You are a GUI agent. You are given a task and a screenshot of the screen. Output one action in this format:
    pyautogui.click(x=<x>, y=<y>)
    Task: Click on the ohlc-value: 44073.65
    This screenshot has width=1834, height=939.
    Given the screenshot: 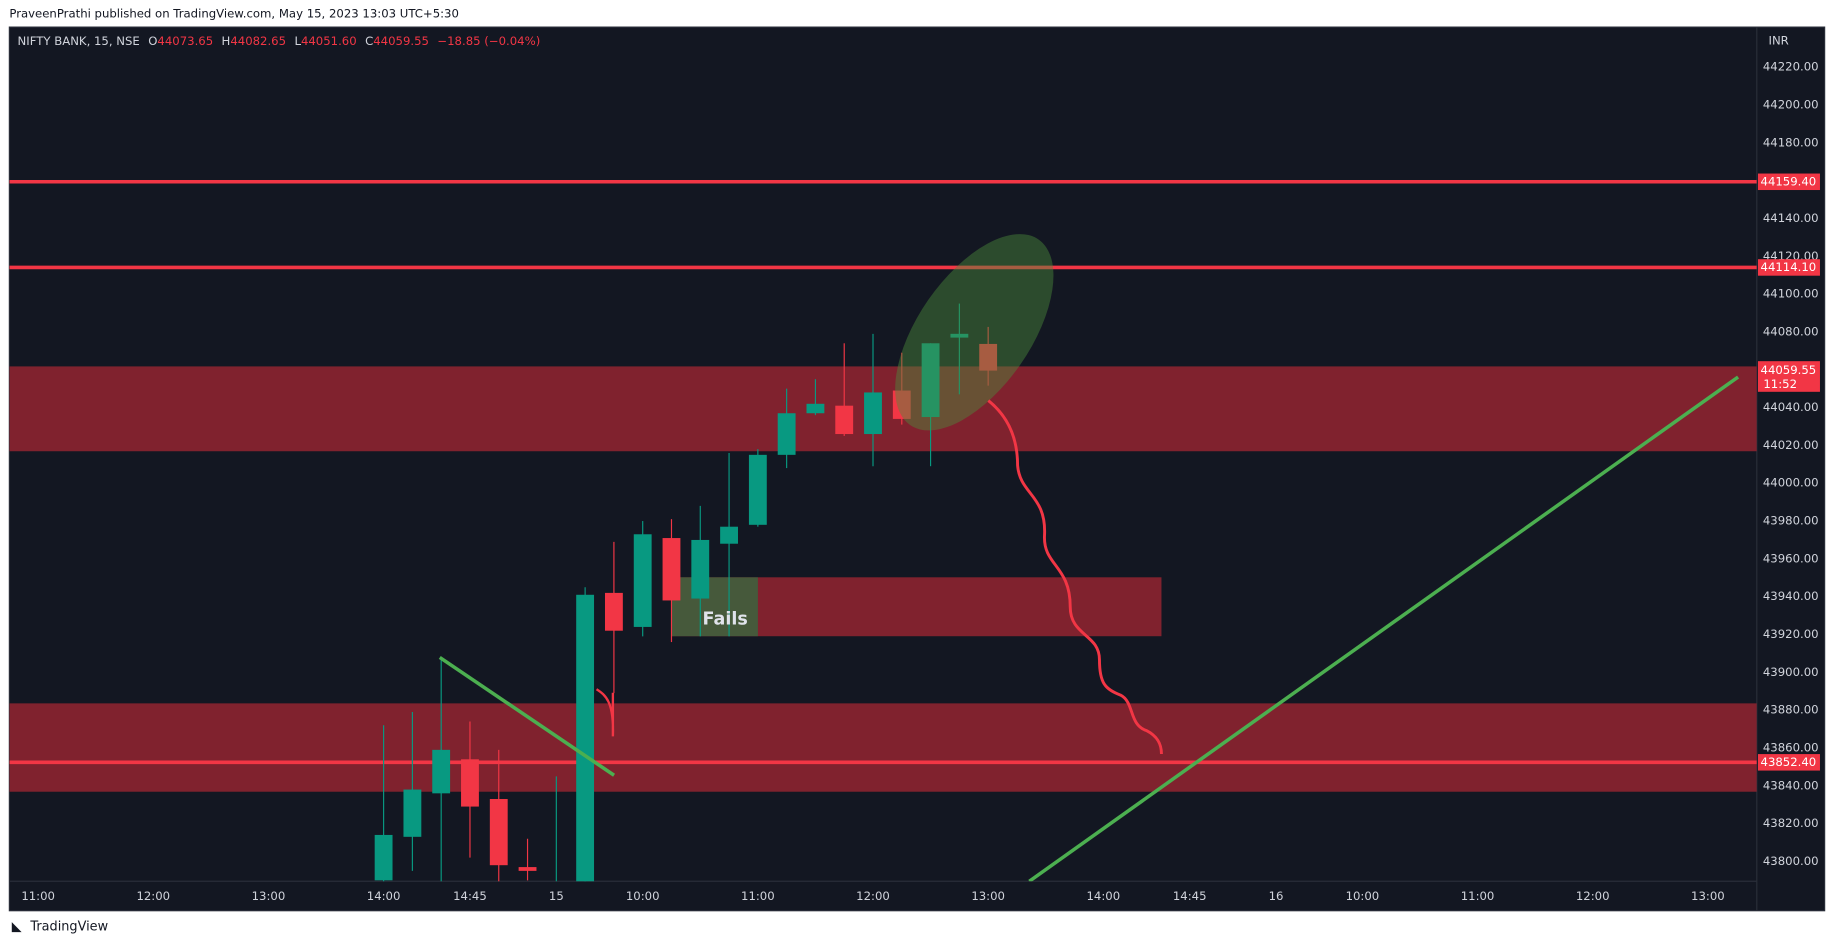 What is the action you would take?
    pyautogui.click(x=185, y=41)
    